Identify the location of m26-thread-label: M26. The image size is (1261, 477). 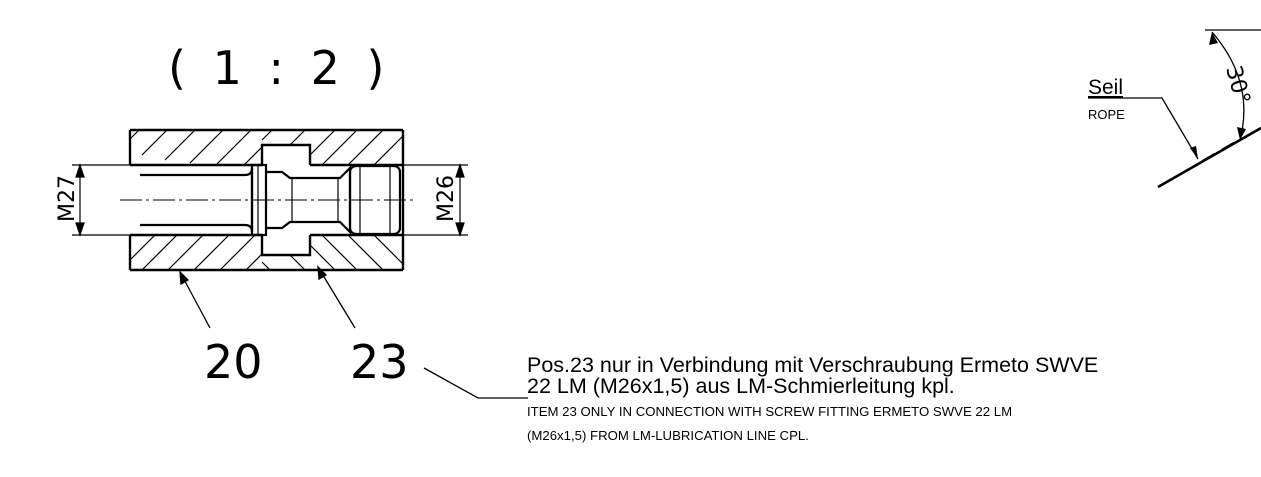
(446, 198).